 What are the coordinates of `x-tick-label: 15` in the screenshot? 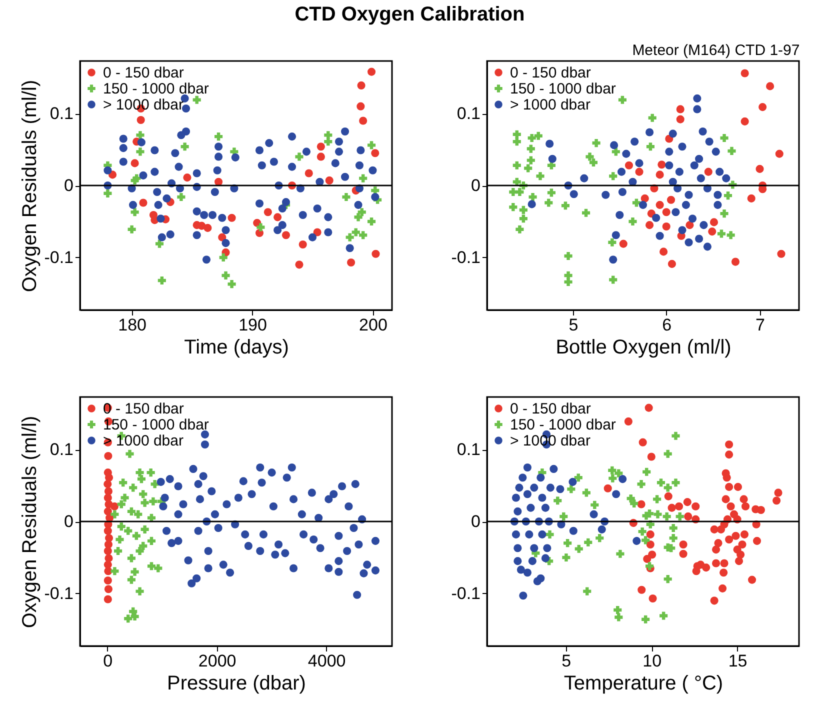 It's located at (738, 661).